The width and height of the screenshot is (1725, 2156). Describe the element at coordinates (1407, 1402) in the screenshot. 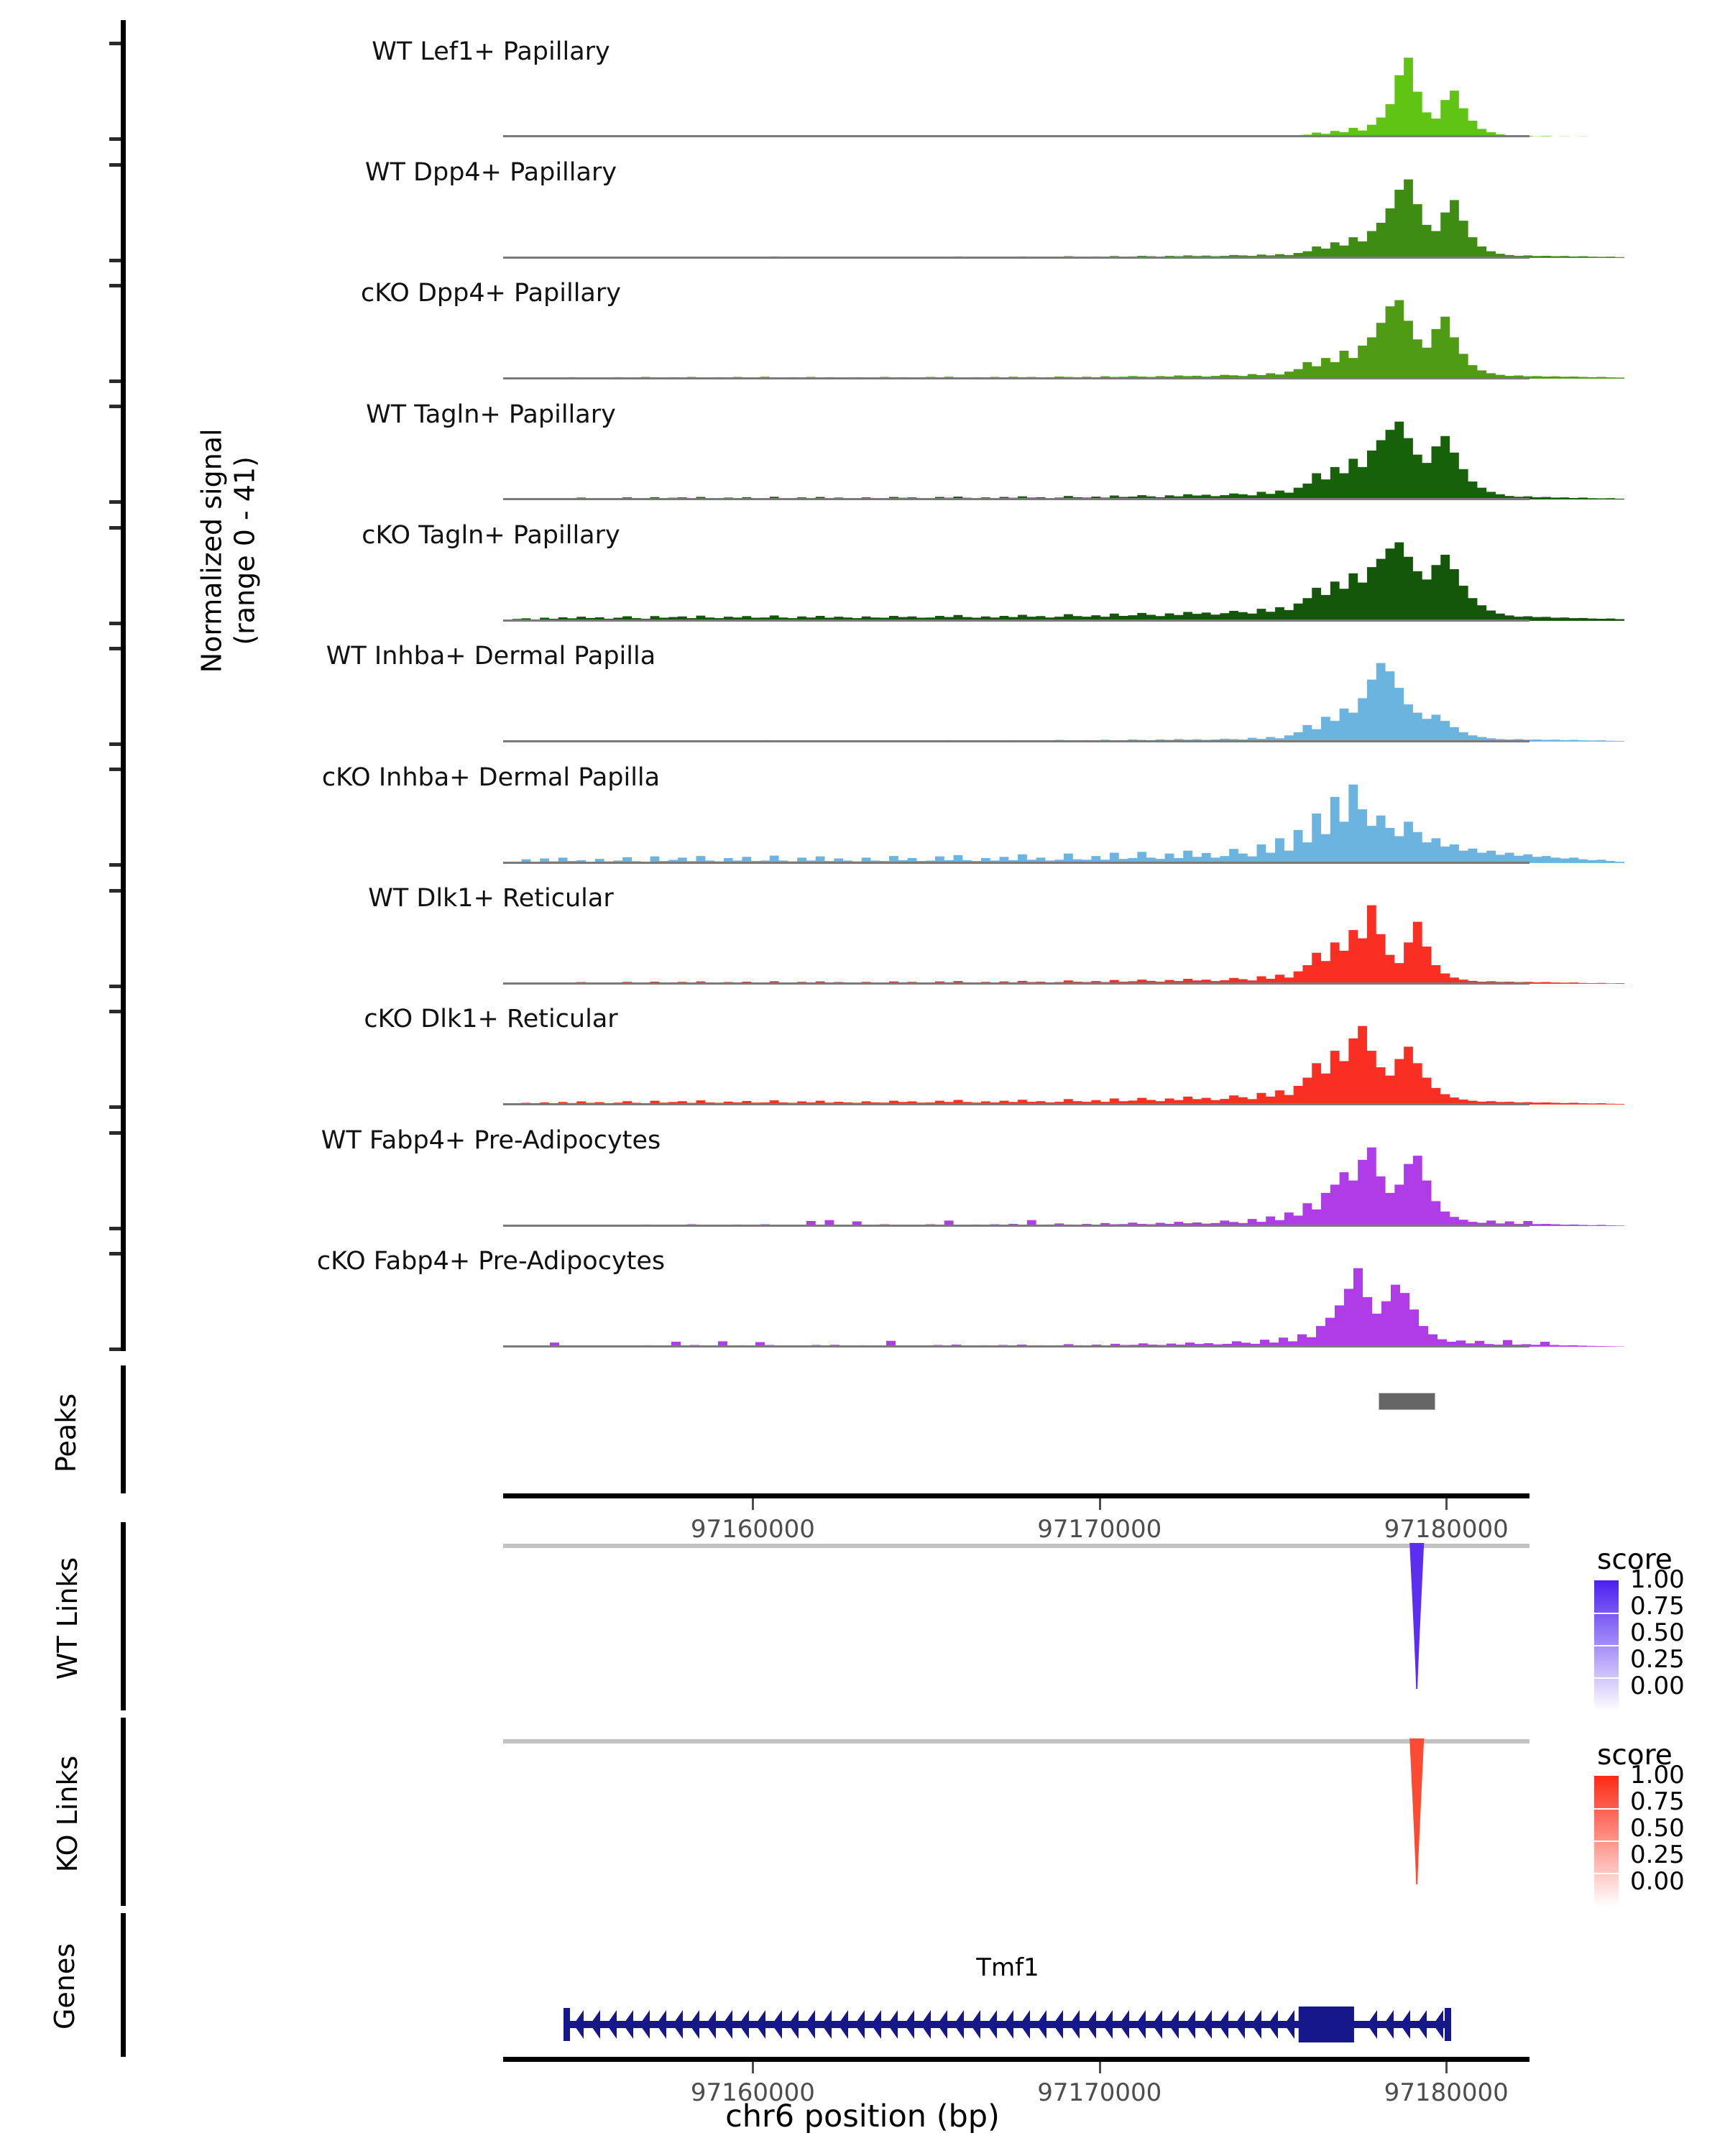

I see `peak-region-bar` at that location.